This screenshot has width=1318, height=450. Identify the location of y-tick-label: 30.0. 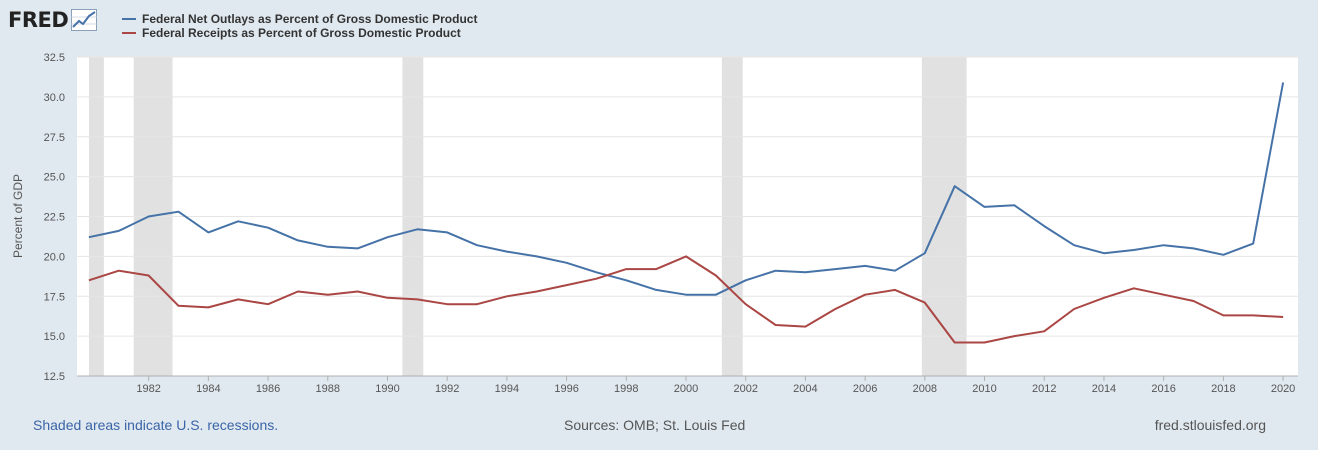
(54, 98).